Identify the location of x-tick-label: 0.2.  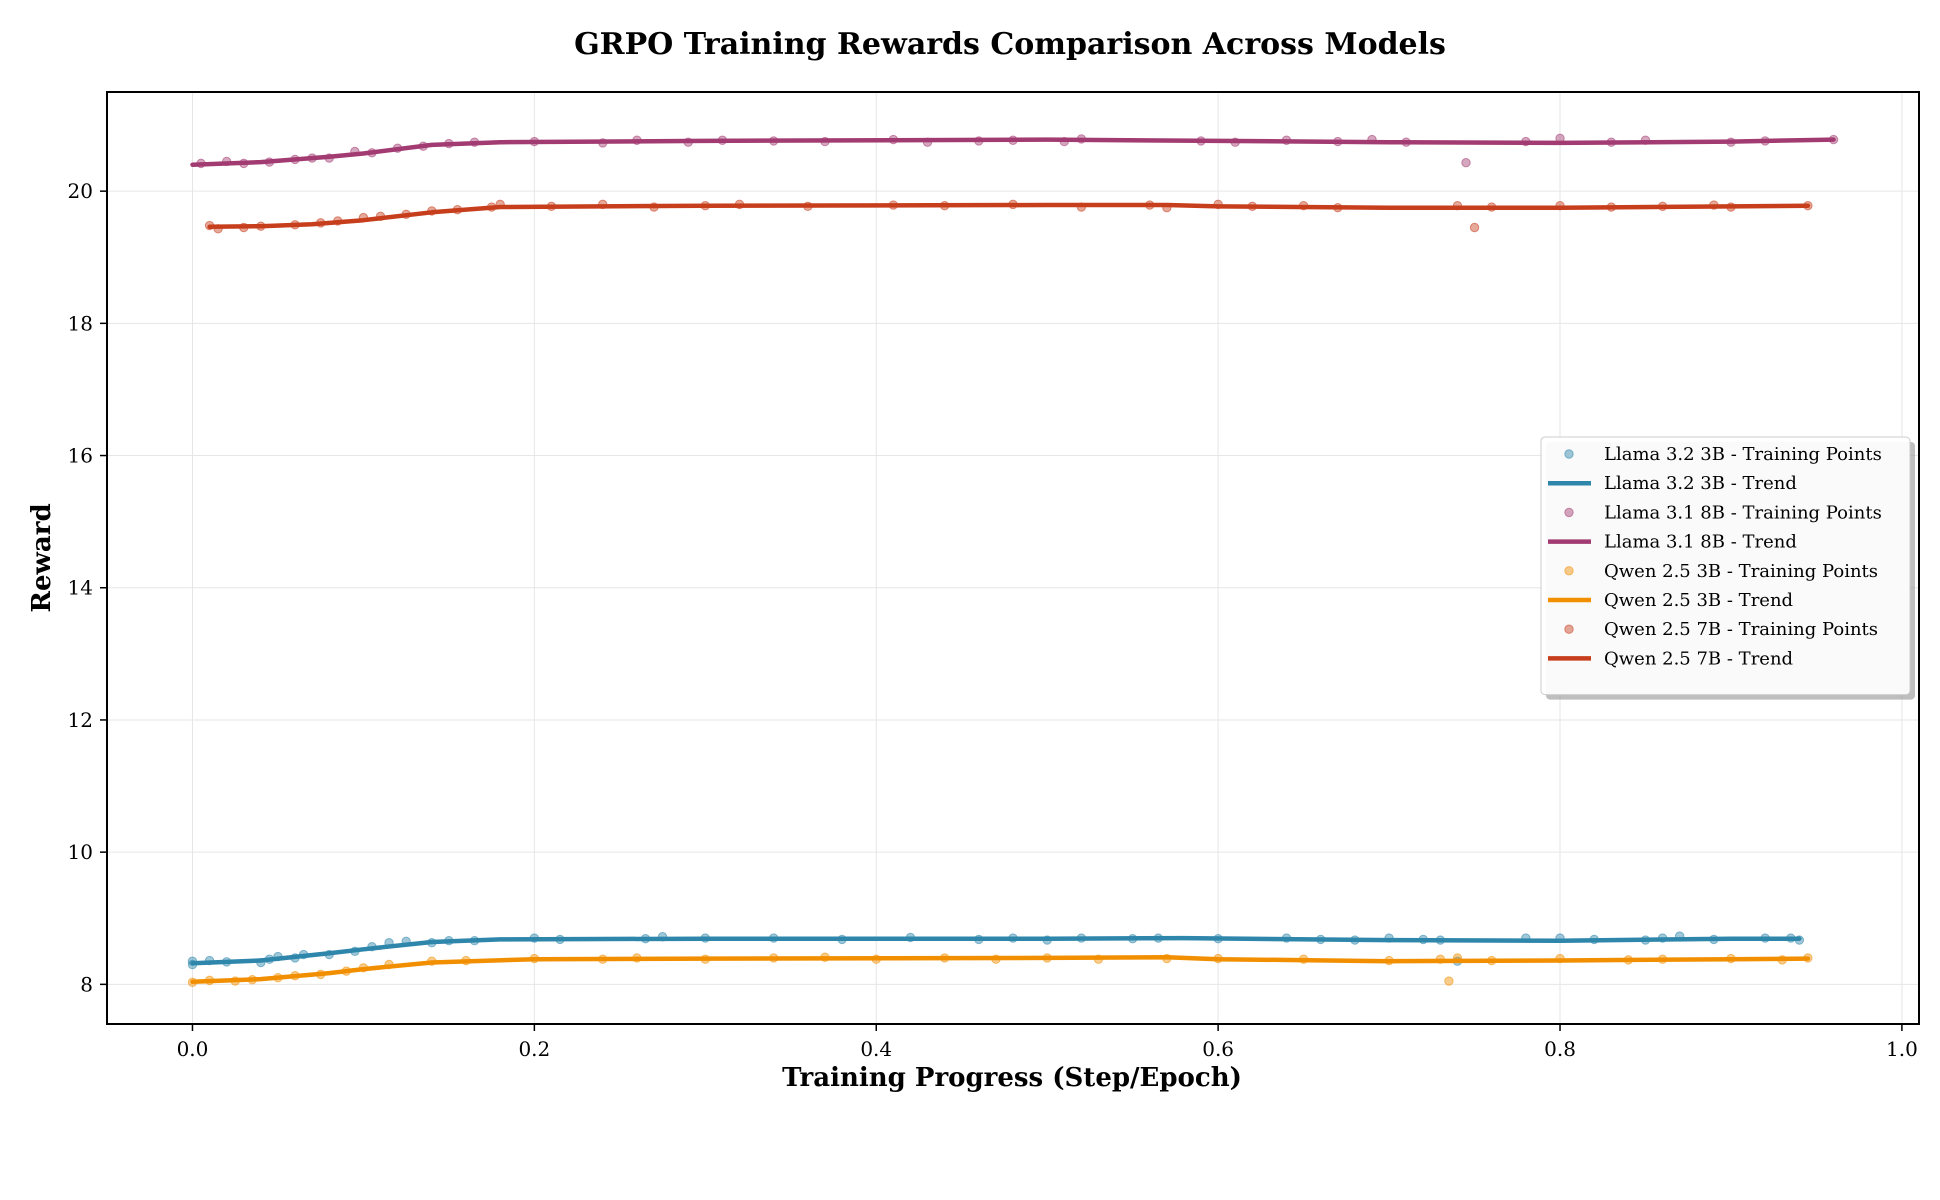
(534, 1049).